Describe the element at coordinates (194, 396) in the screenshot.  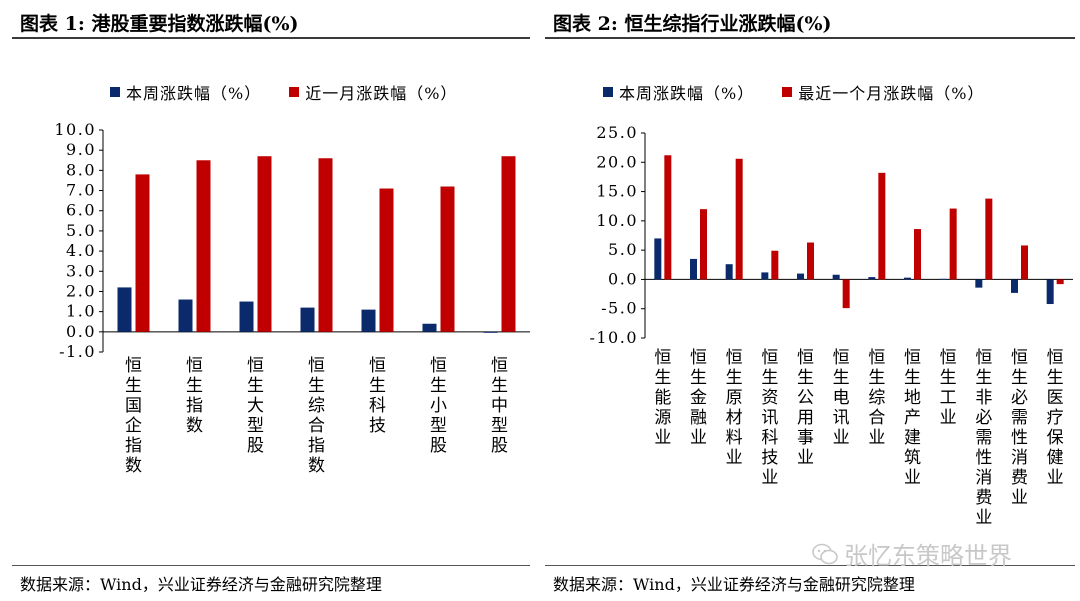
I see `left-category-label: 恒生指数` at that location.